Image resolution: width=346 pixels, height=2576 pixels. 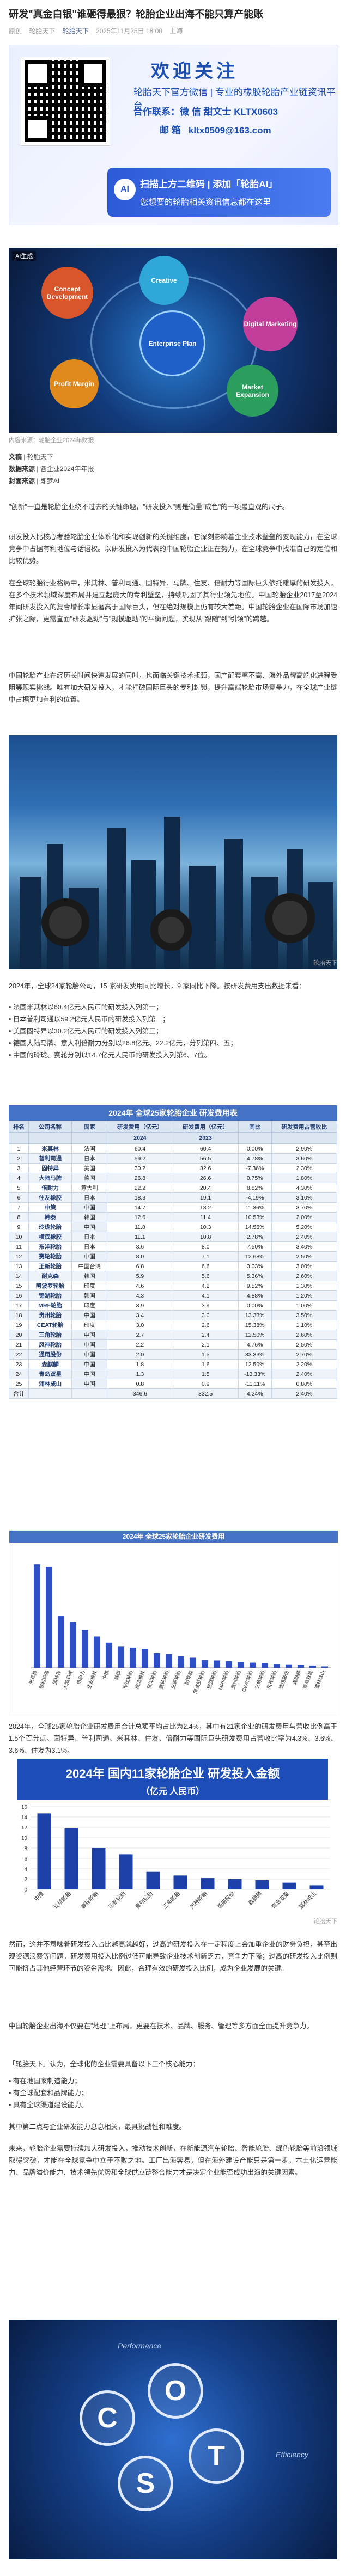 I want to click on wechat-contact: 合作联系：微 信 甜文士 KLTX0603, so click(x=205, y=111).